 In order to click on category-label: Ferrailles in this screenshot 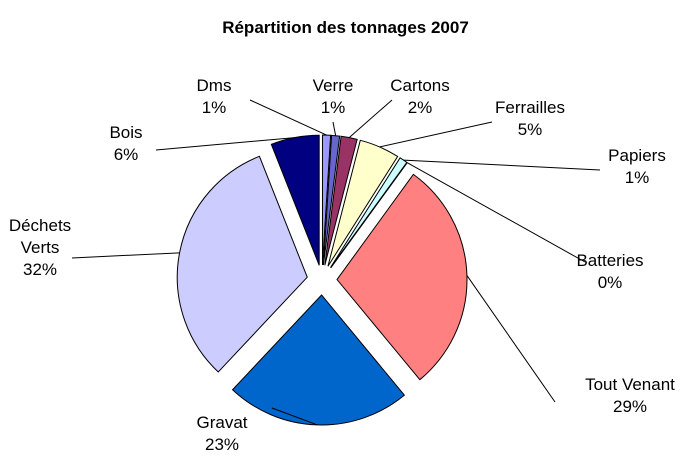, I will do `click(530, 107)`.